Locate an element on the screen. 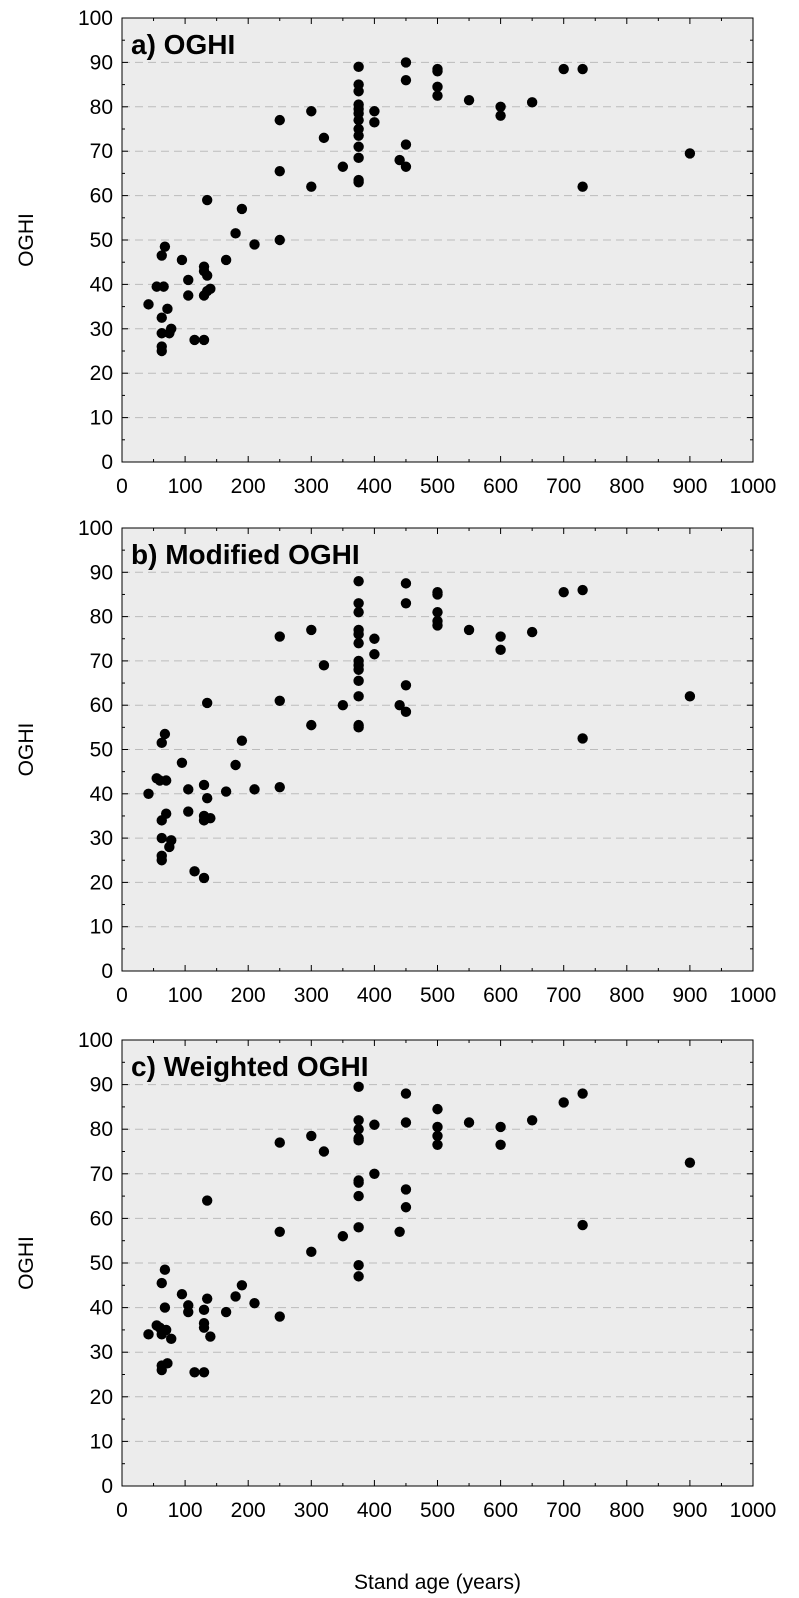  x-tick-label: 600 is located at coordinates (500, 486).